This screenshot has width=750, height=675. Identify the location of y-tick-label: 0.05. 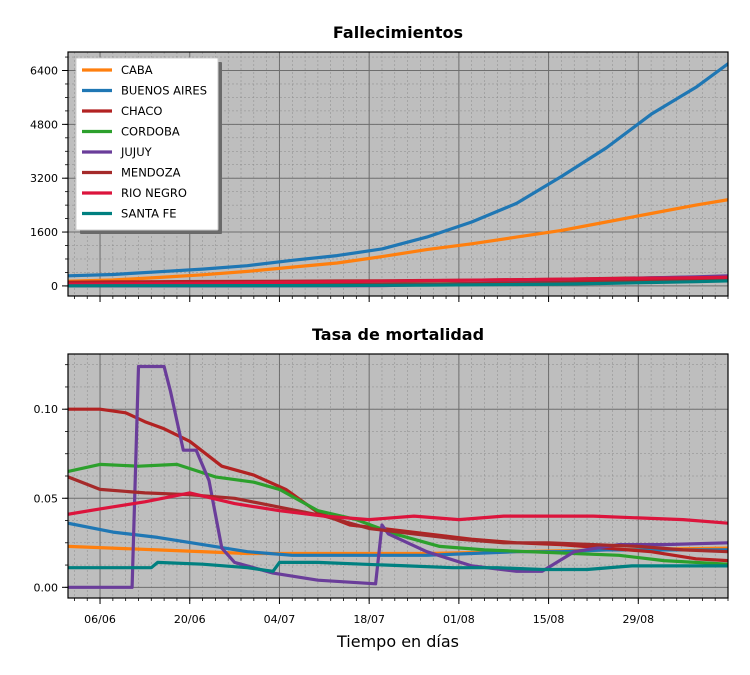
(46, 498).